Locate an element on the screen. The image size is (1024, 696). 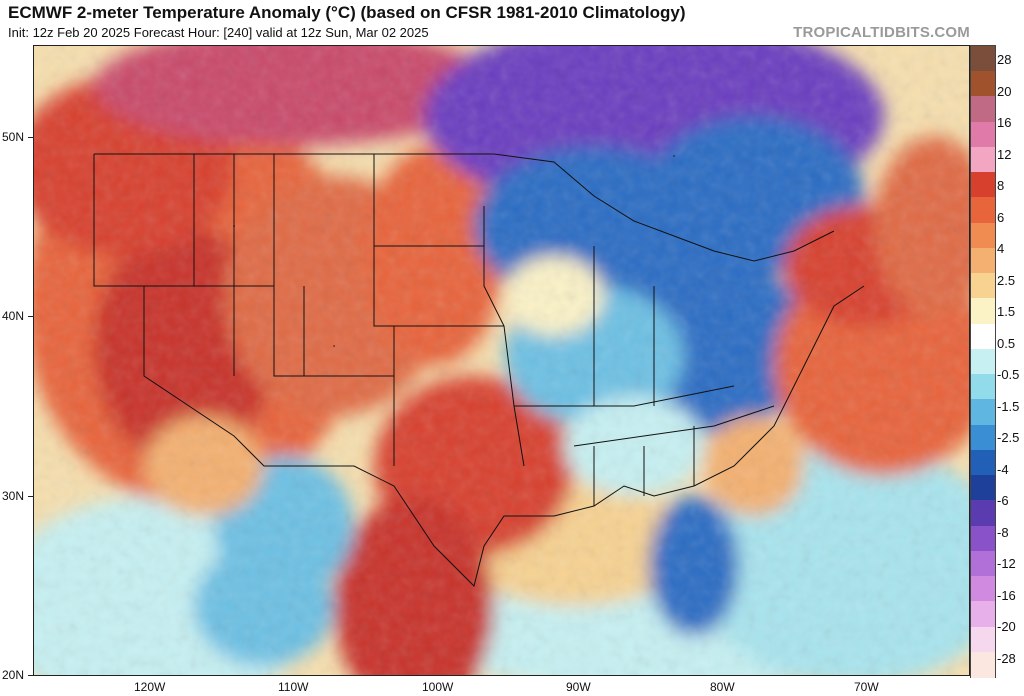
colorbar-label: 1.5 is located at coordinates (1006, 311).